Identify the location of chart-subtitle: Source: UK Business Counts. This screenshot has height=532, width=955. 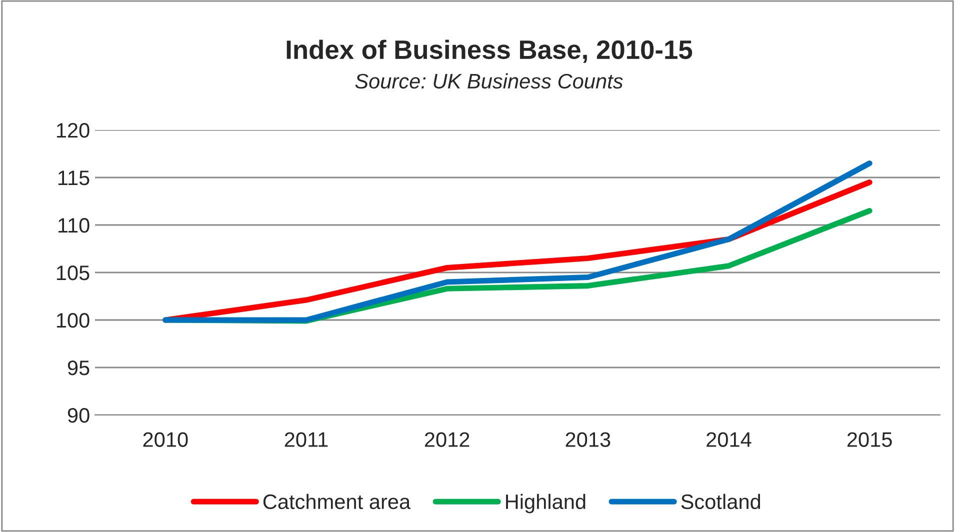
(489, 81).